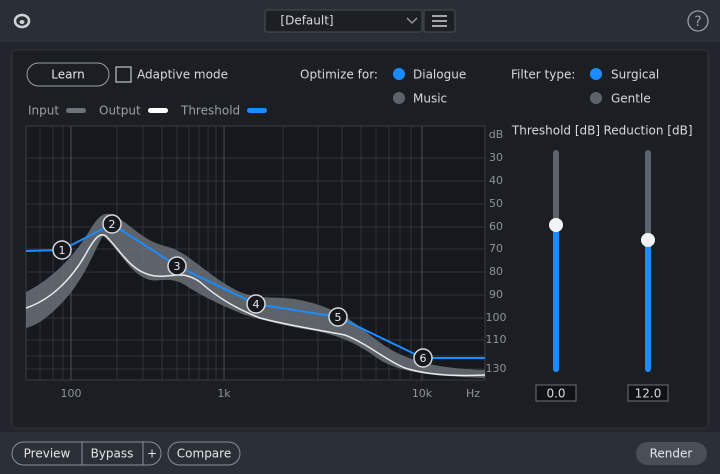  I want to click on eq-node-label: 4, so click(256, 304).